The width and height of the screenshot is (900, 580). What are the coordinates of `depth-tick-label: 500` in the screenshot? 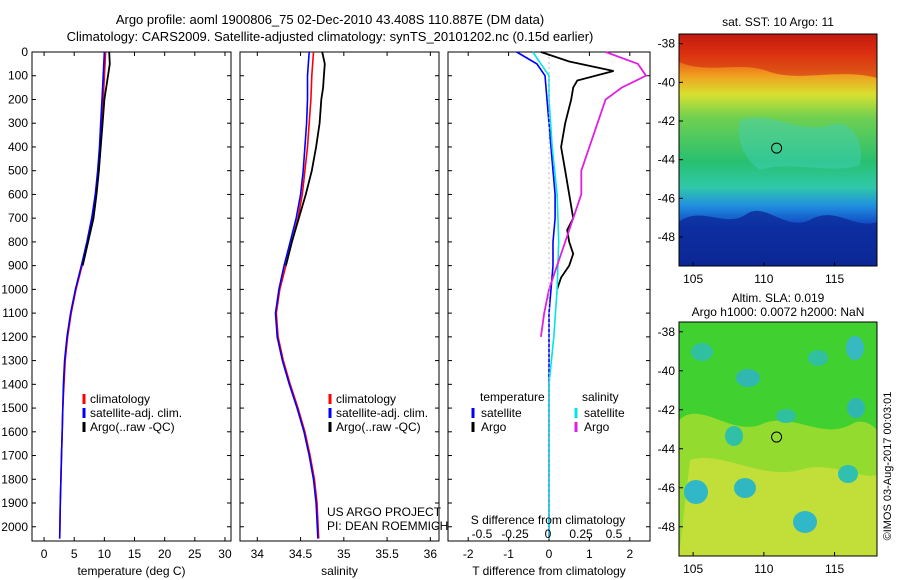 It's located at (18, 171).